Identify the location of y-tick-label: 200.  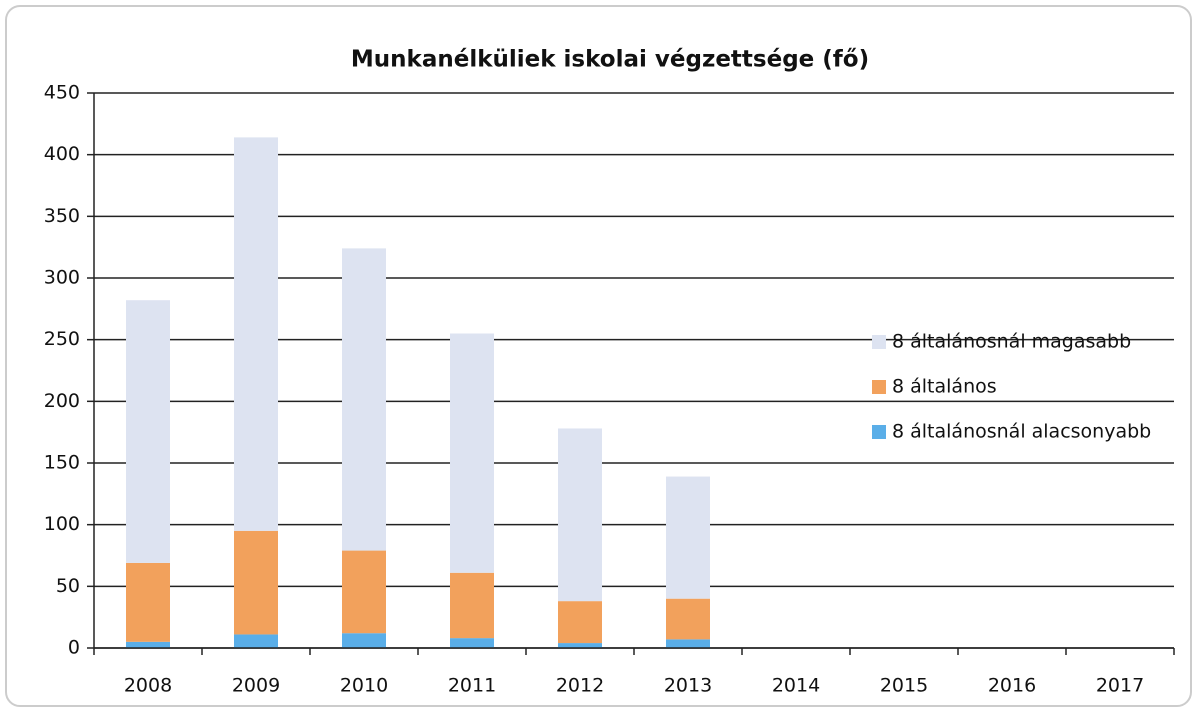
(62, 401).